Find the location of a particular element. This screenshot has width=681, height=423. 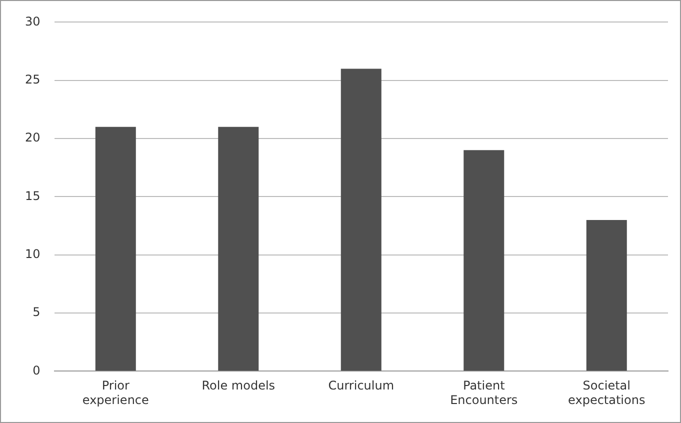

y-tick-label: 10 is located at coordinates (32, 253).